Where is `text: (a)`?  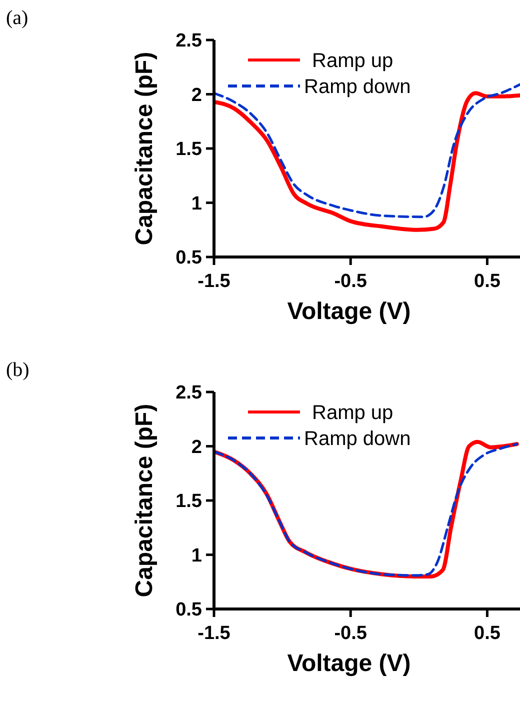
text: (a) is located at coordinates (17, 18).